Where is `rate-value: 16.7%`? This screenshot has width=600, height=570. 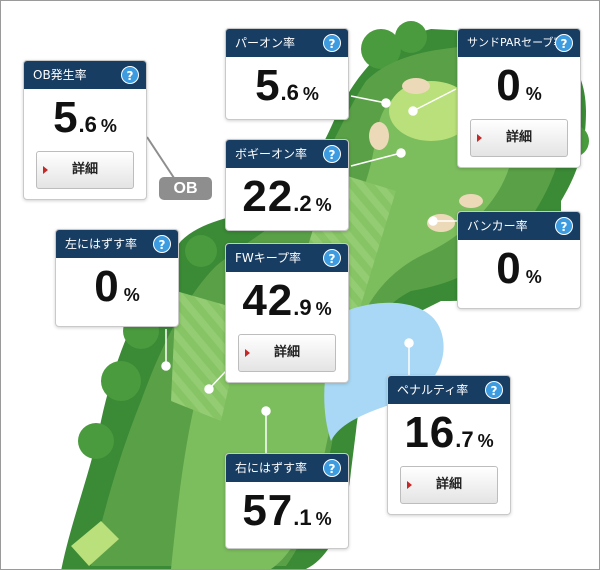 rate-value: 16.7% is located at coordinates (449, 432).